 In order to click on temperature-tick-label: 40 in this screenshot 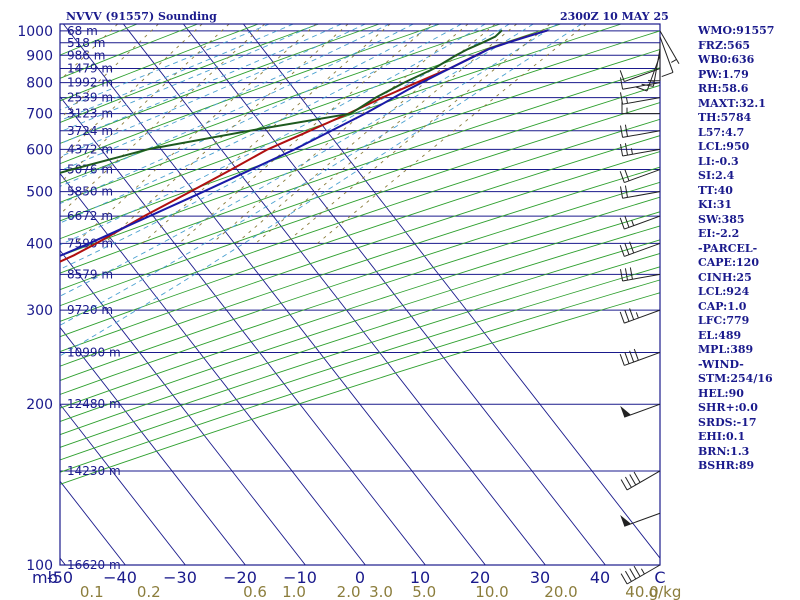, I will do `click(600, 577)`.